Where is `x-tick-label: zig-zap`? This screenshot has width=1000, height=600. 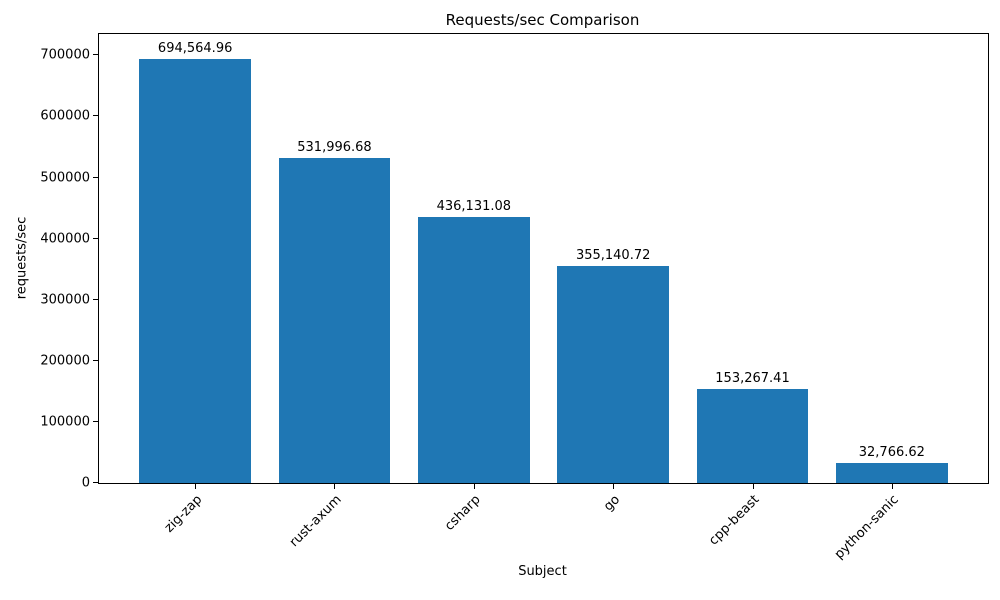 x-tick-label: zig-zap is located at coordinates (183, 514).